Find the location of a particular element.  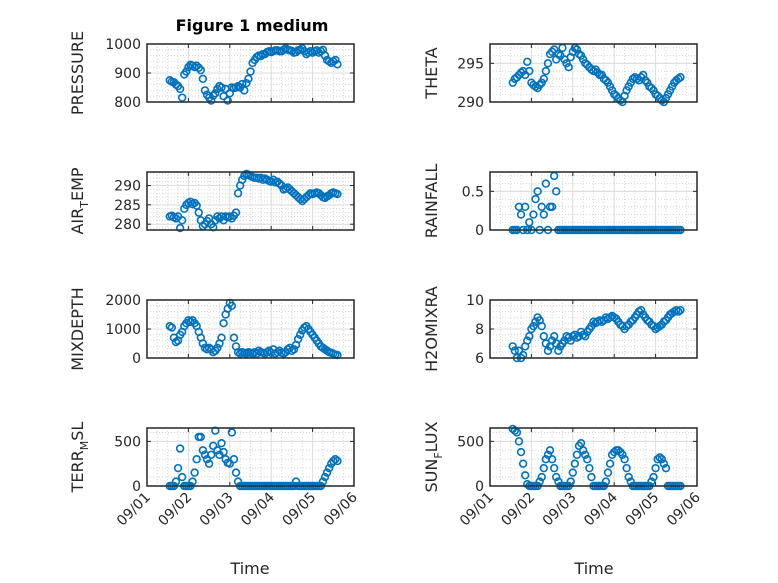

axes-frame is located at coordinates (593, 201).